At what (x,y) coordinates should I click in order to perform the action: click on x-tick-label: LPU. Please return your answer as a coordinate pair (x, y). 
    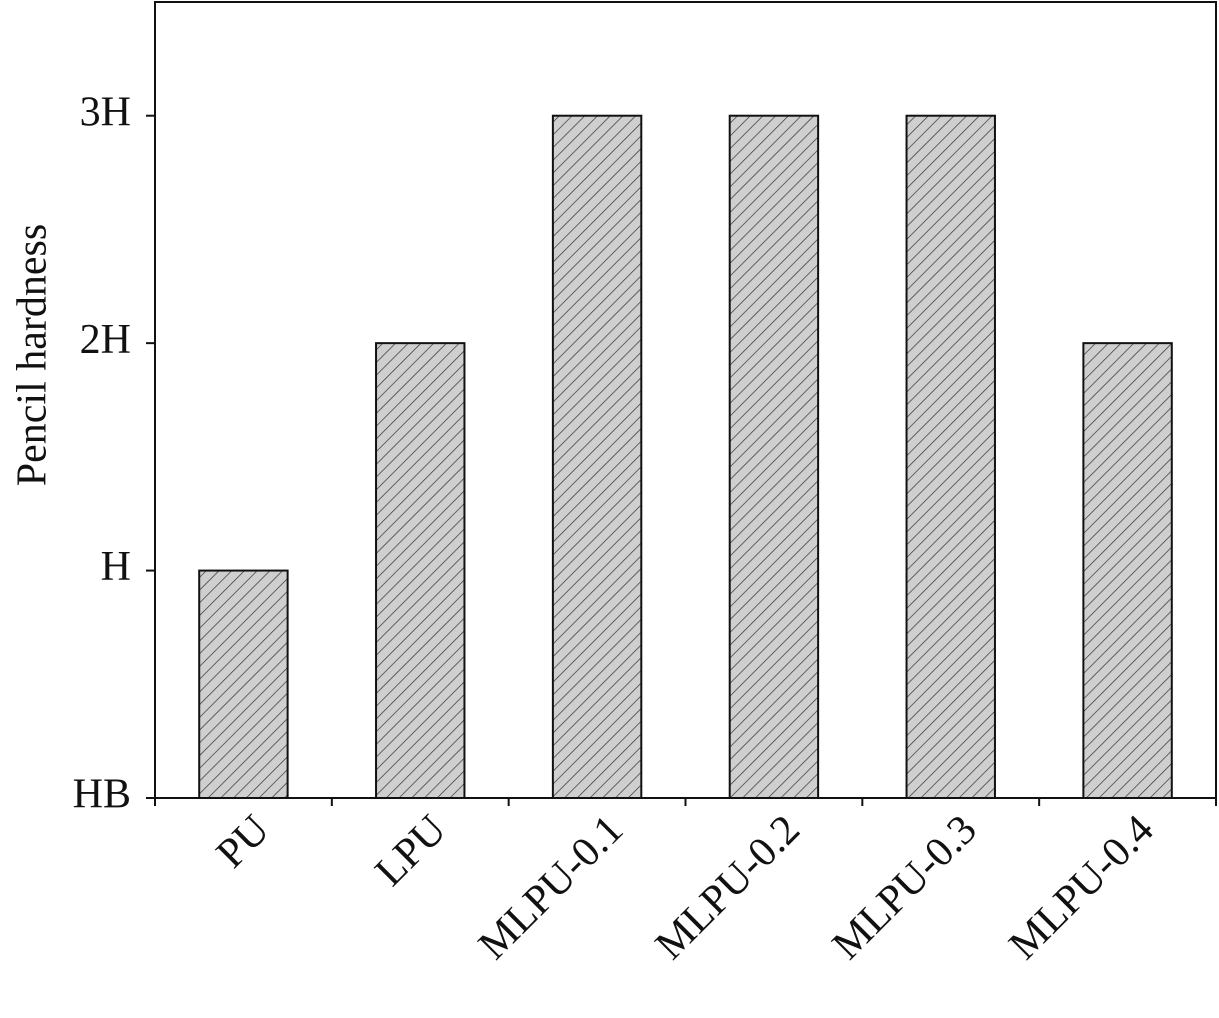
    Looking at the image, I should click on (411, 851).